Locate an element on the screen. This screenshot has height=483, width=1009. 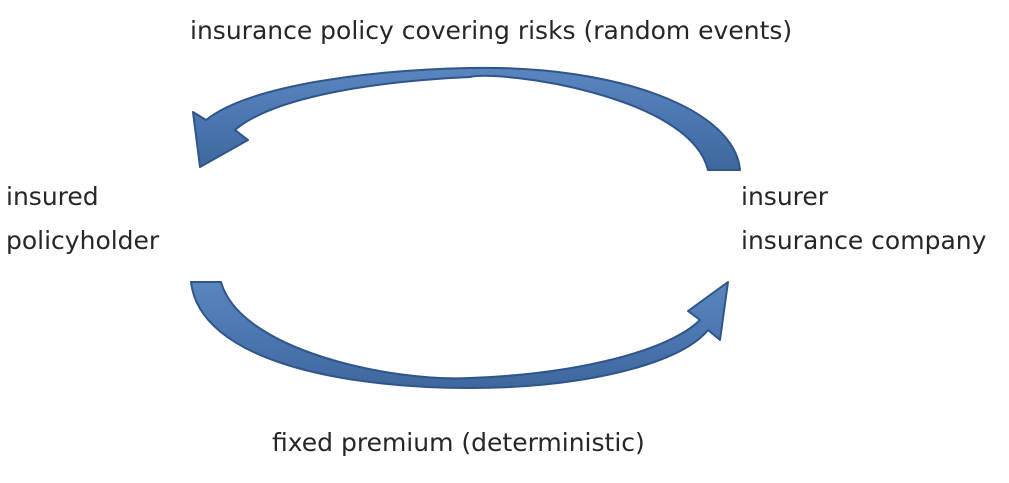
policy-arrow is located at coordinates (466, 118).